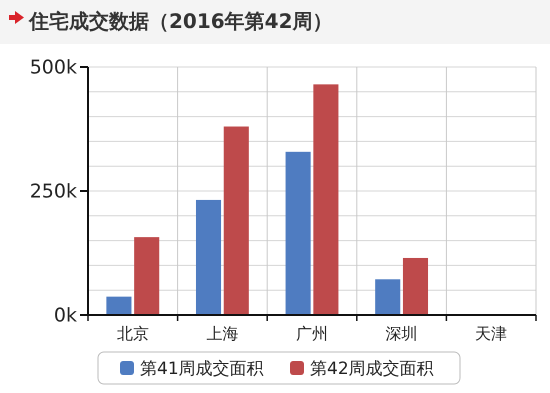  I want to click on x-tick-label: 深圳, so click(402, 333).